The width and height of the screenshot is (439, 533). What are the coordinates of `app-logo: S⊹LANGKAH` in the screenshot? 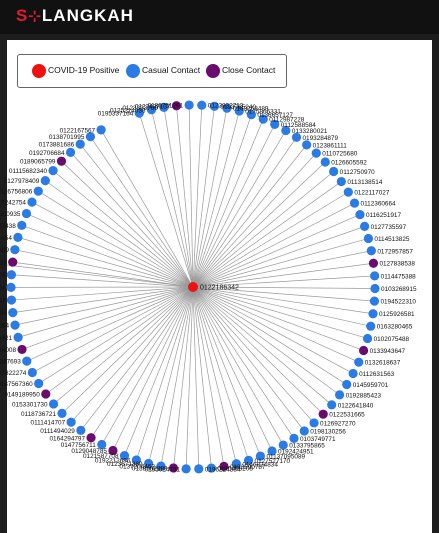 It's located at (75, 16).